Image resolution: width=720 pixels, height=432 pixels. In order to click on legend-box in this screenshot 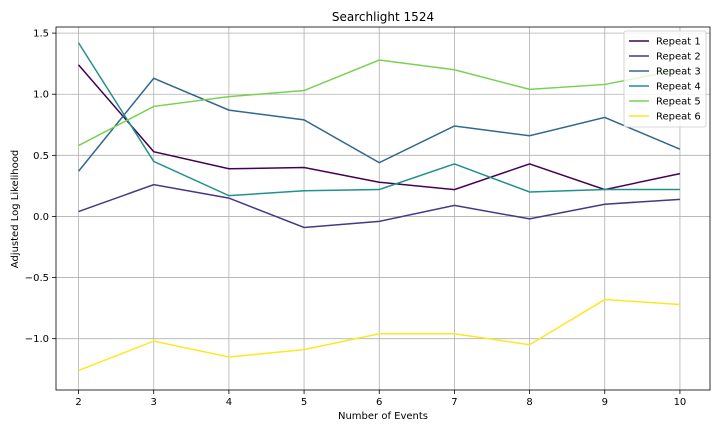, I will do `click(665, 79)`.